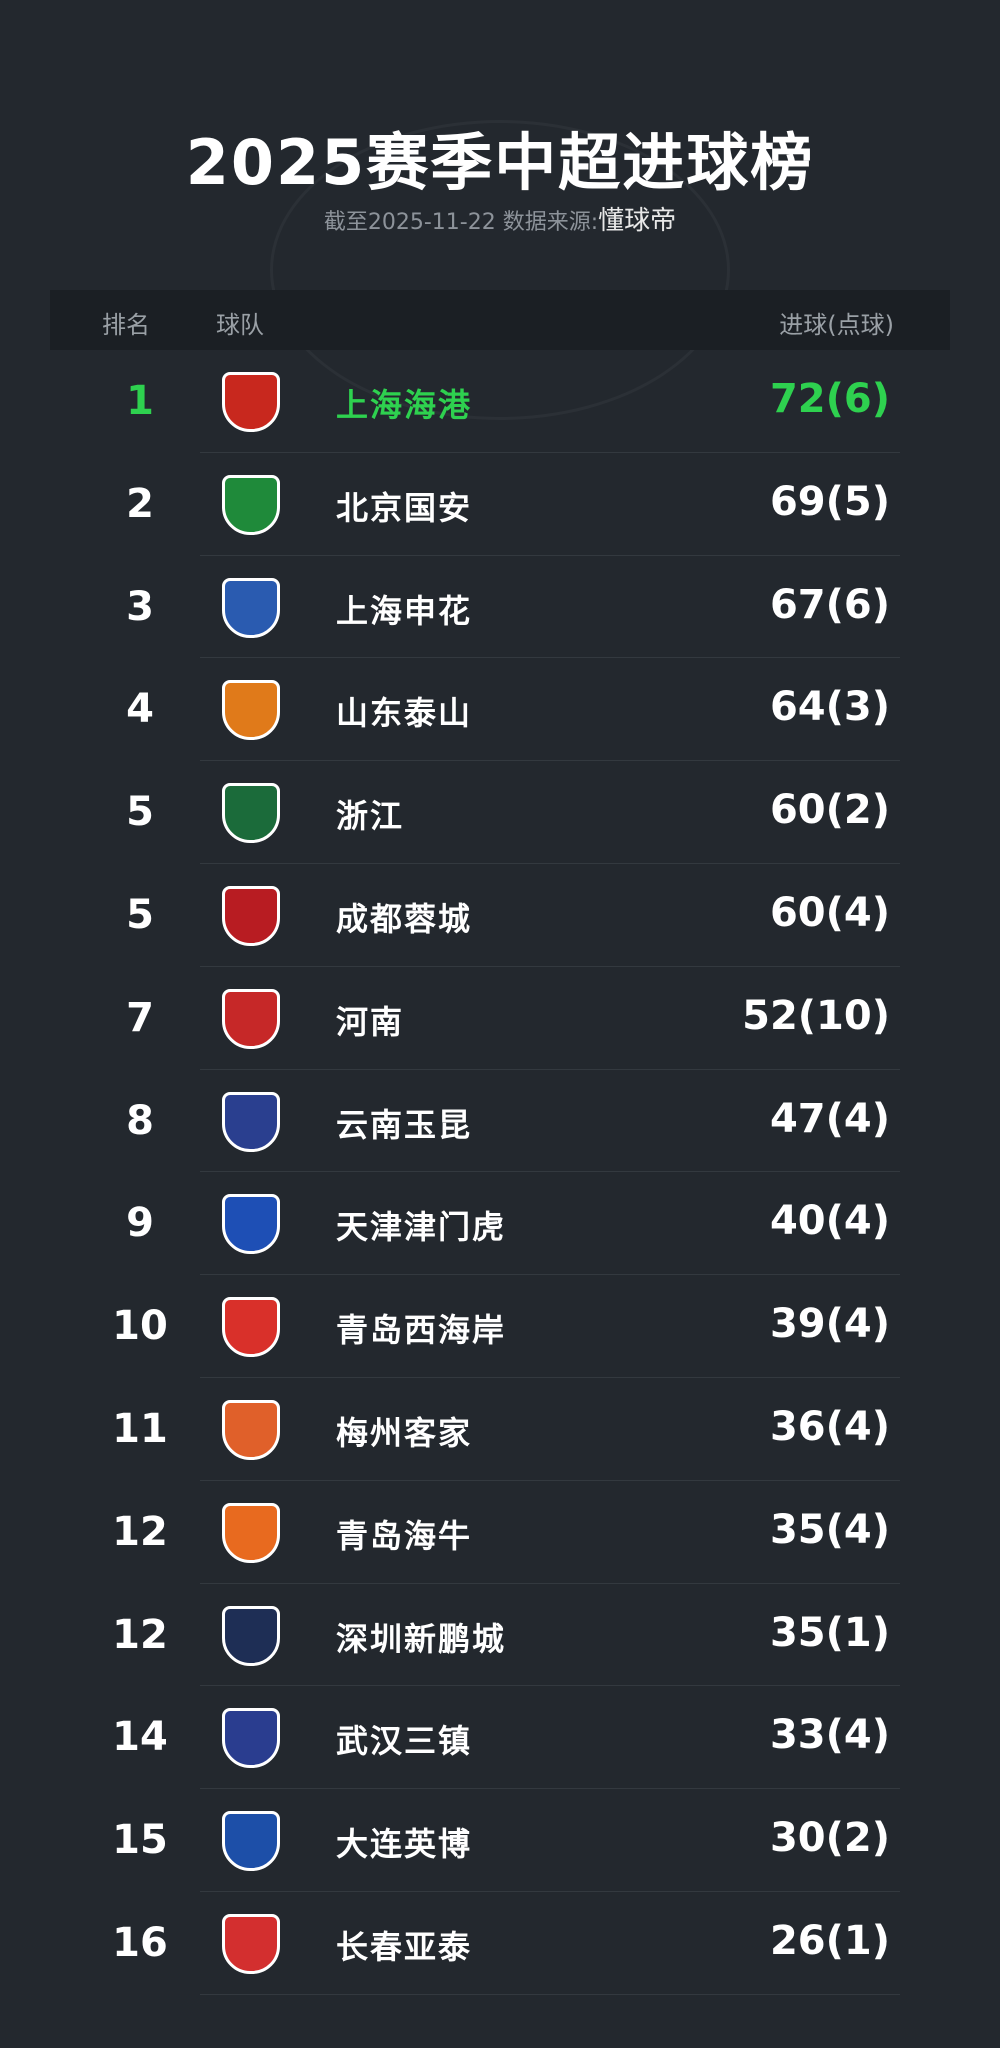 The height and width of the screenshot is (2048, 1000). I want to click on team-name: 梅州客家, so click(404, 1432).